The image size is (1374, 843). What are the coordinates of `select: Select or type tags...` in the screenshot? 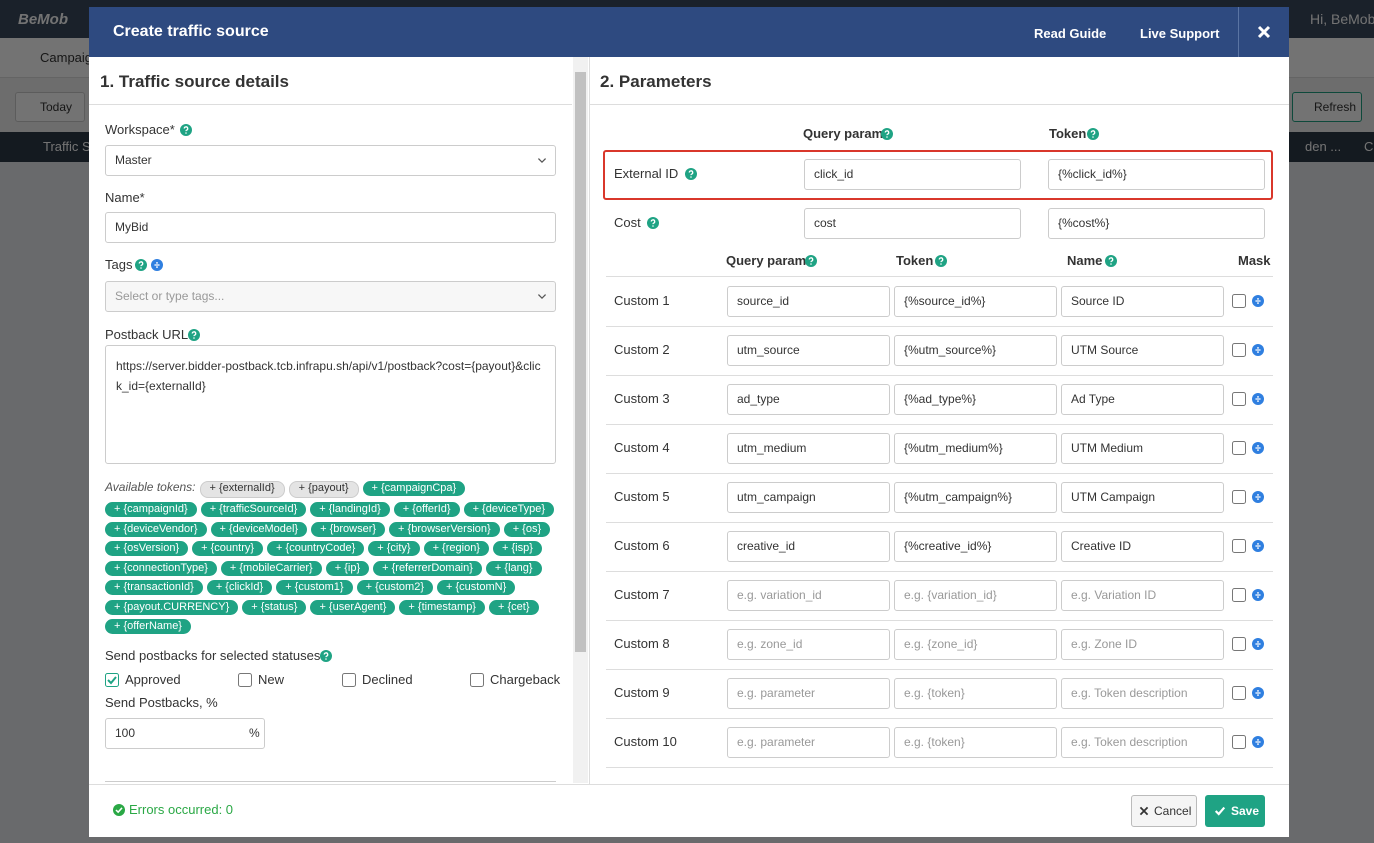 It's located at (330, 296).